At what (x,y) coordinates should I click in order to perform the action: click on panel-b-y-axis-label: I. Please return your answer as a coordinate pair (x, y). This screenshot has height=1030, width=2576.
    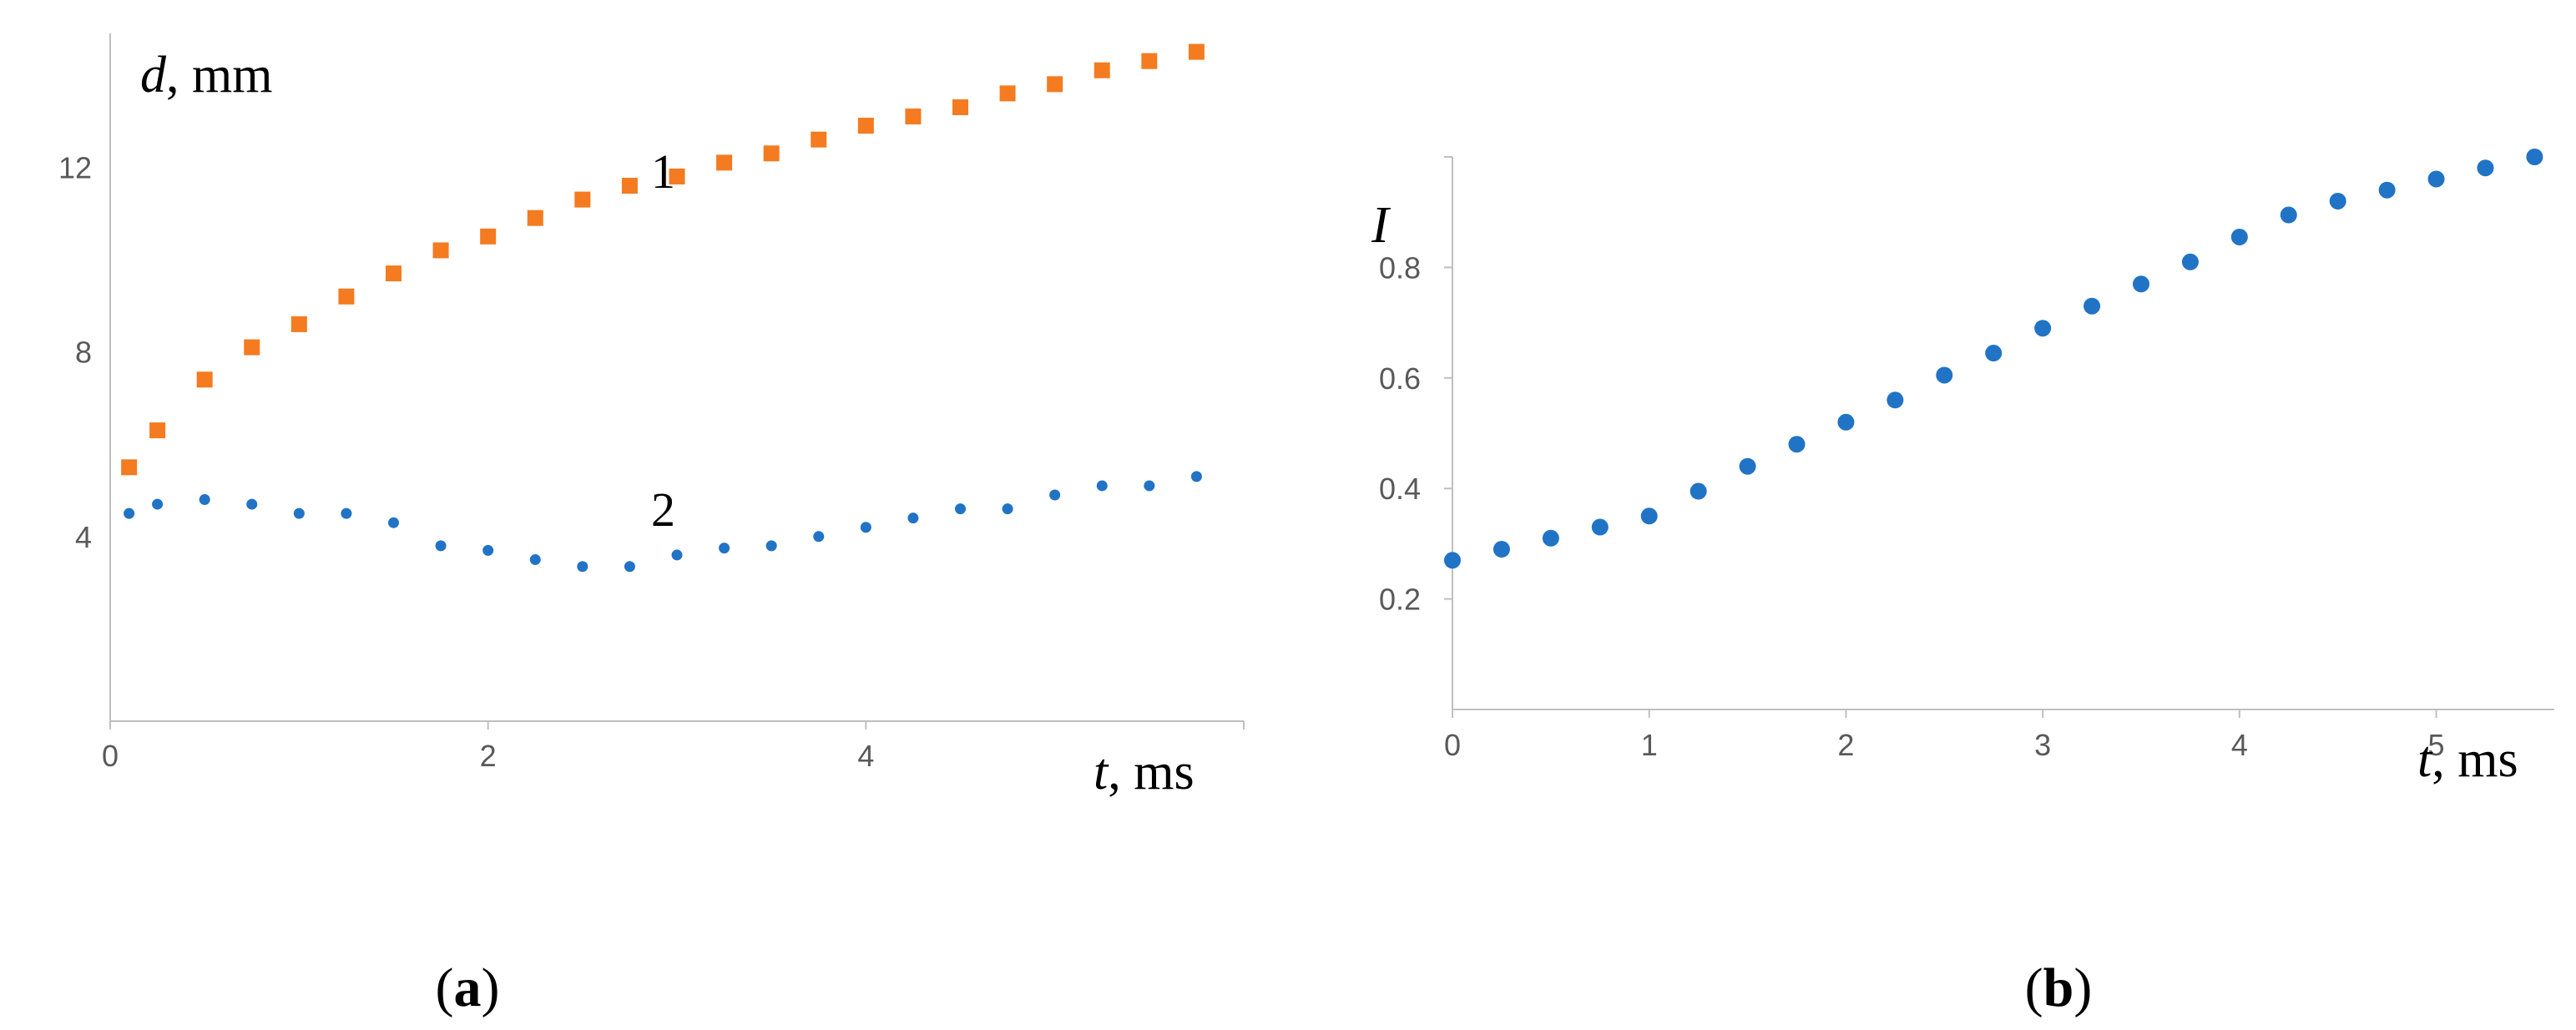
    Looking at the image, I should click on (1381, 225).